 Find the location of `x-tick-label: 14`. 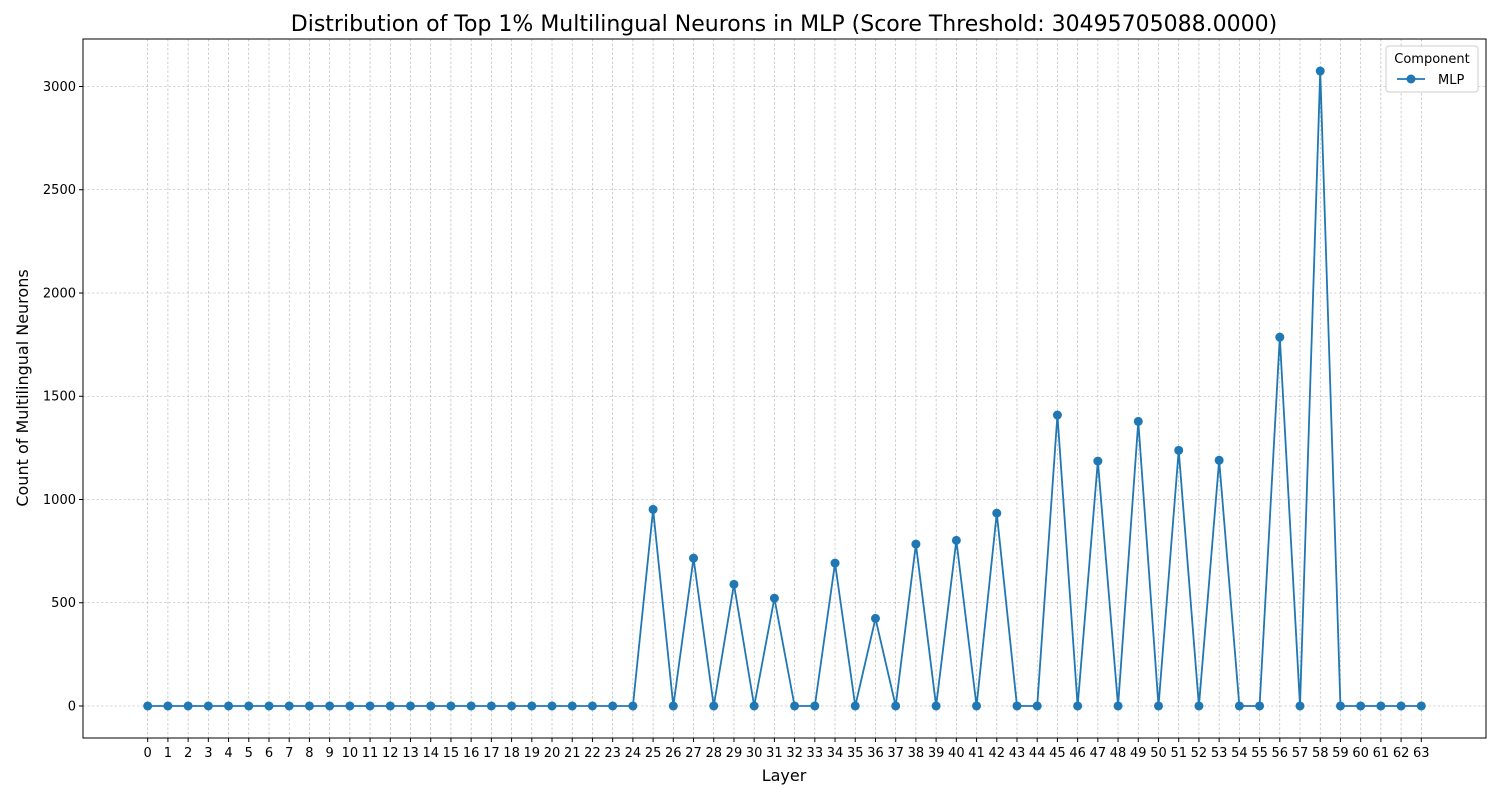

x-tick-label: 14 is located at coordinates (430, 753).